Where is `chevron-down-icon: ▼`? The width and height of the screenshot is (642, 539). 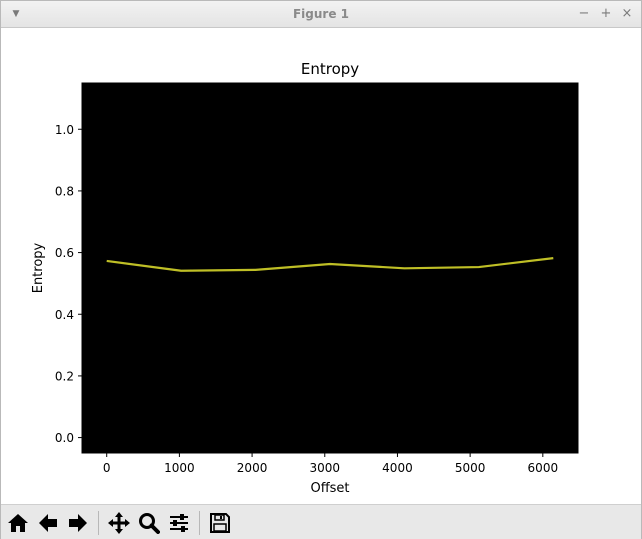
chevron-down-icon: ▼ is located at coordinates (16, 14).